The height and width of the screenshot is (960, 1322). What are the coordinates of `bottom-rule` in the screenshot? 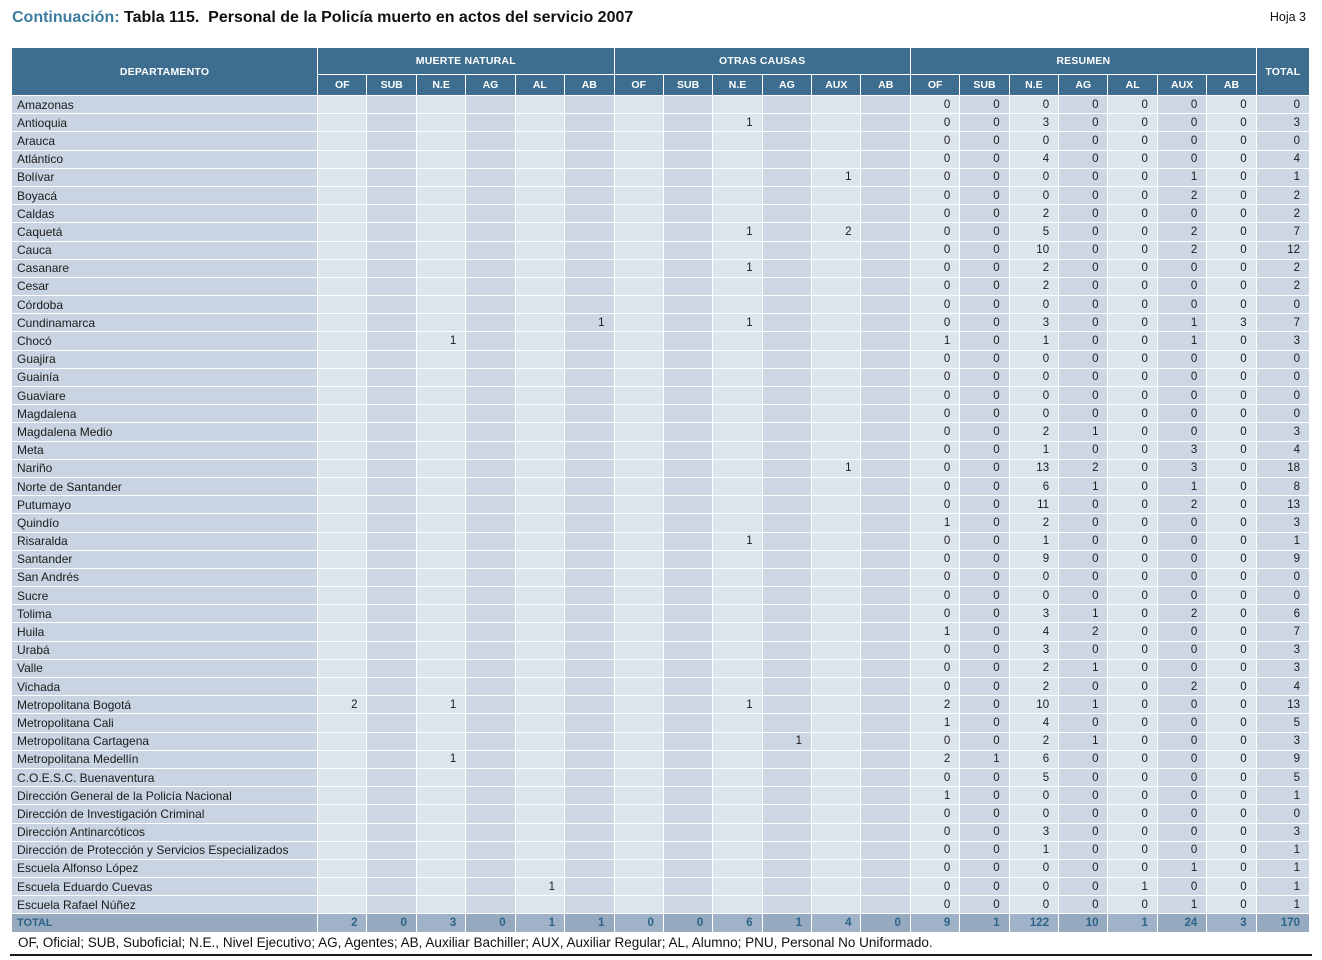 It's located at (661, 955).